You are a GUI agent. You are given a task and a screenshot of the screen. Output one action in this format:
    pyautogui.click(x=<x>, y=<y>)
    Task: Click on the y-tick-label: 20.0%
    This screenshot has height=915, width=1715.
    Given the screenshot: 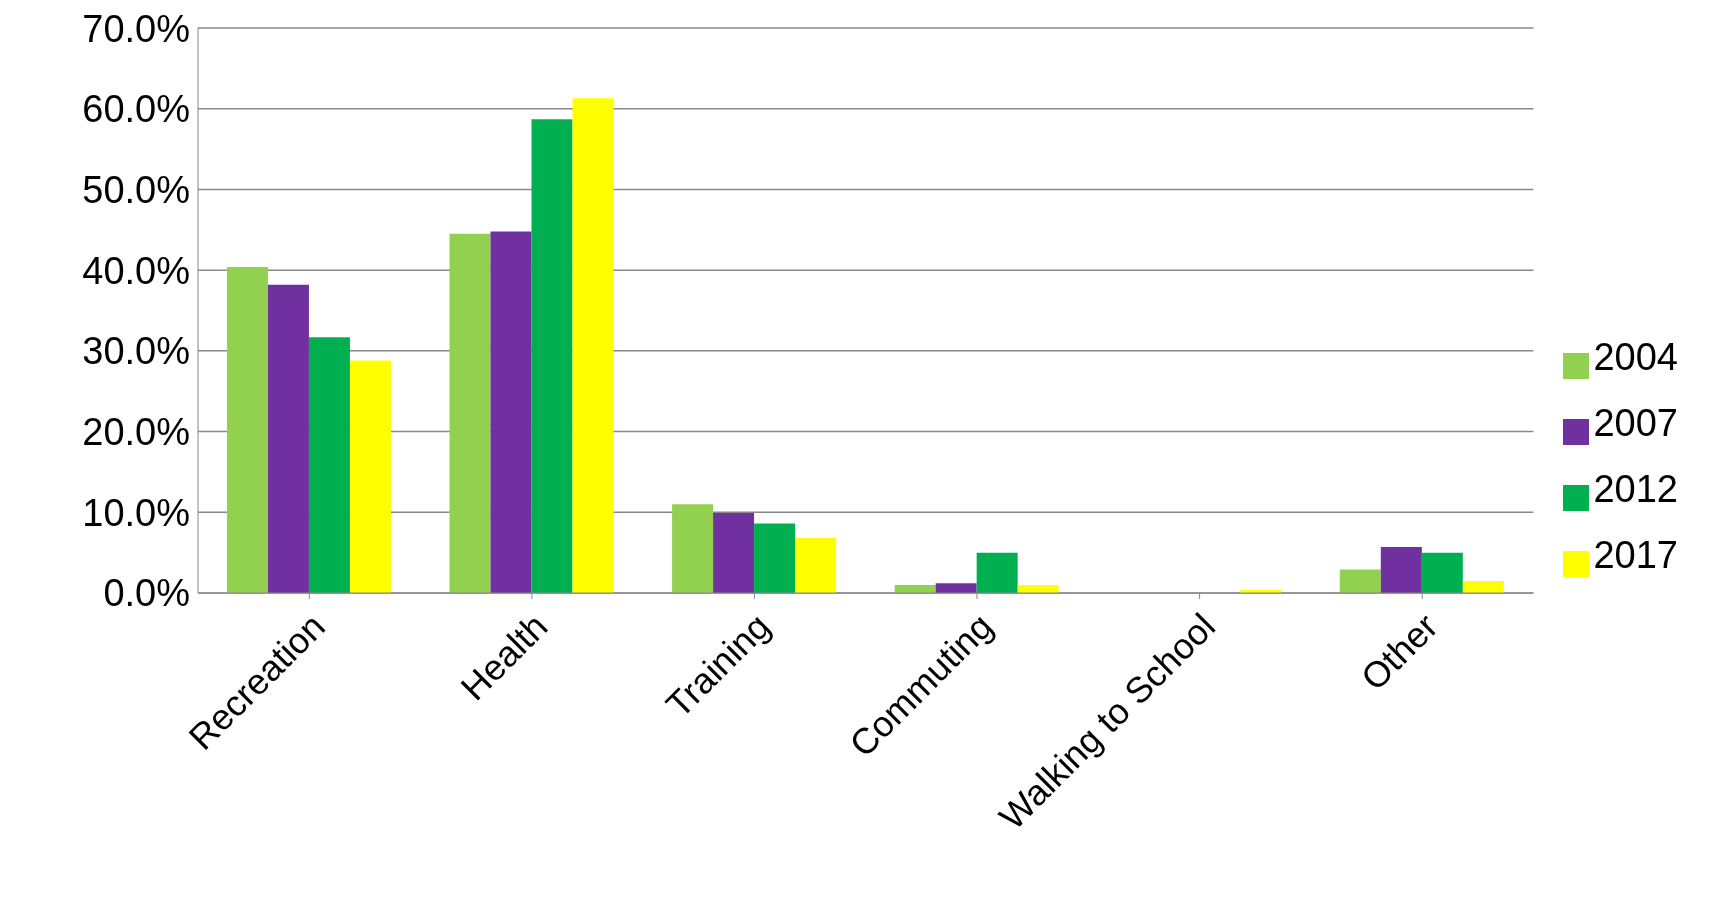 What is the action you would take?
    pyautogui.click(x=136, y=432)
    